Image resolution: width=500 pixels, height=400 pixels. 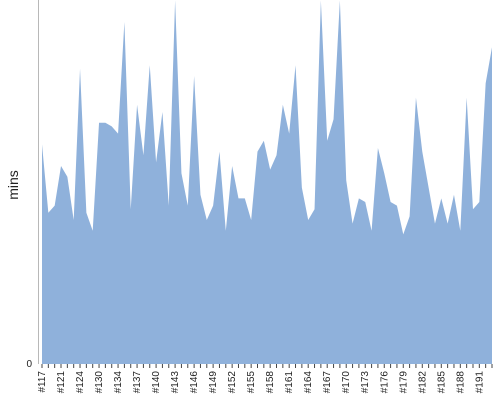 What do you see at coordinates (384, 382) in the screenshot?
I see `x-tick-label: #176` at bounding box center [384, 382].